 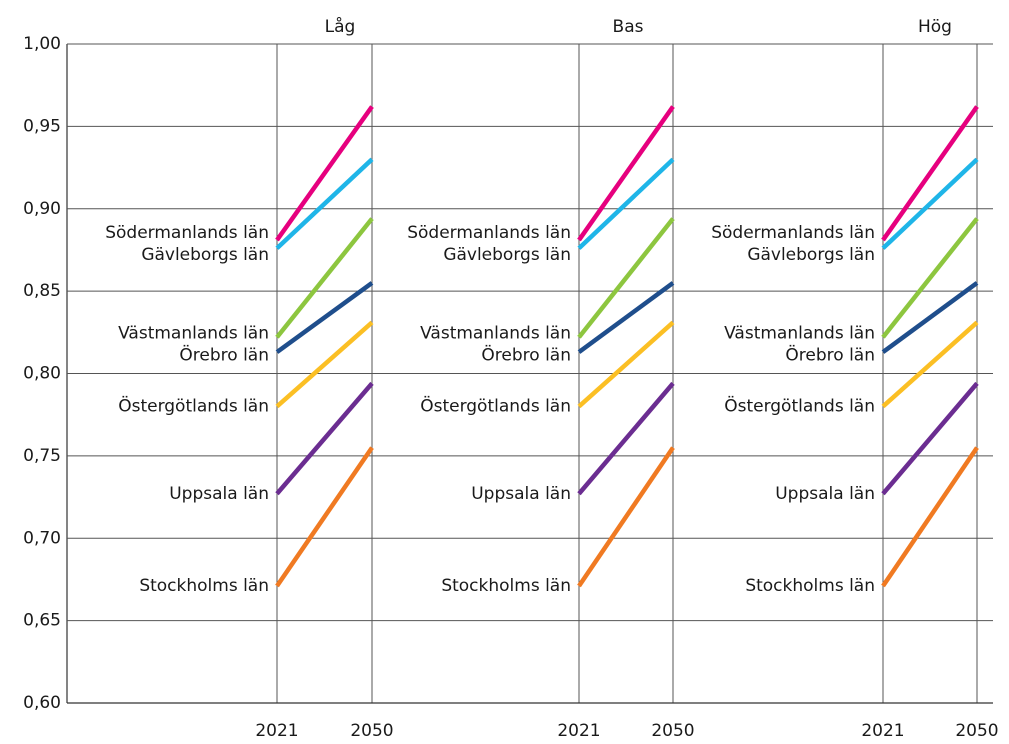 What do you see at coordinates (340, 26) in the screenshot?
I see `panel-title: Låg` at bounding box center [340, 26].